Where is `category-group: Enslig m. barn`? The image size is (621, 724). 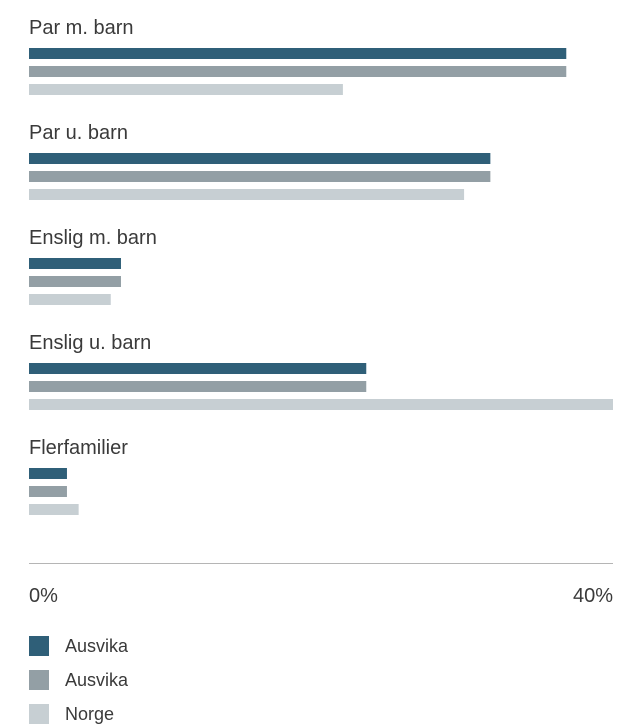 category-group: Enslig m. barn is located at coordinates (93, 266).